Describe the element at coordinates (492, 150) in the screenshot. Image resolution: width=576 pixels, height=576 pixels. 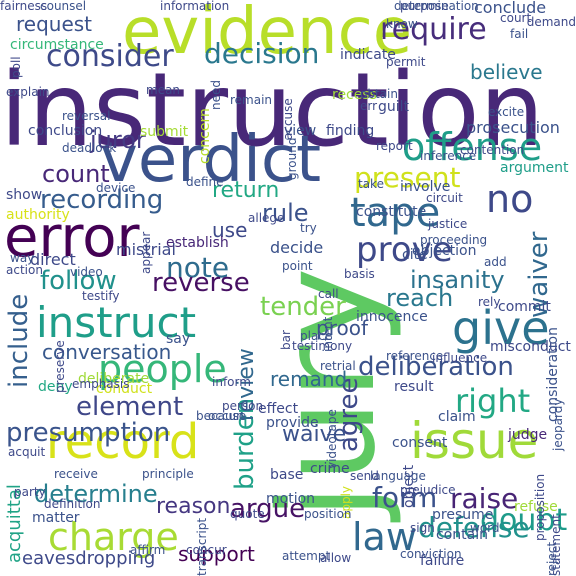
I see `word-contention: contention` at that location.